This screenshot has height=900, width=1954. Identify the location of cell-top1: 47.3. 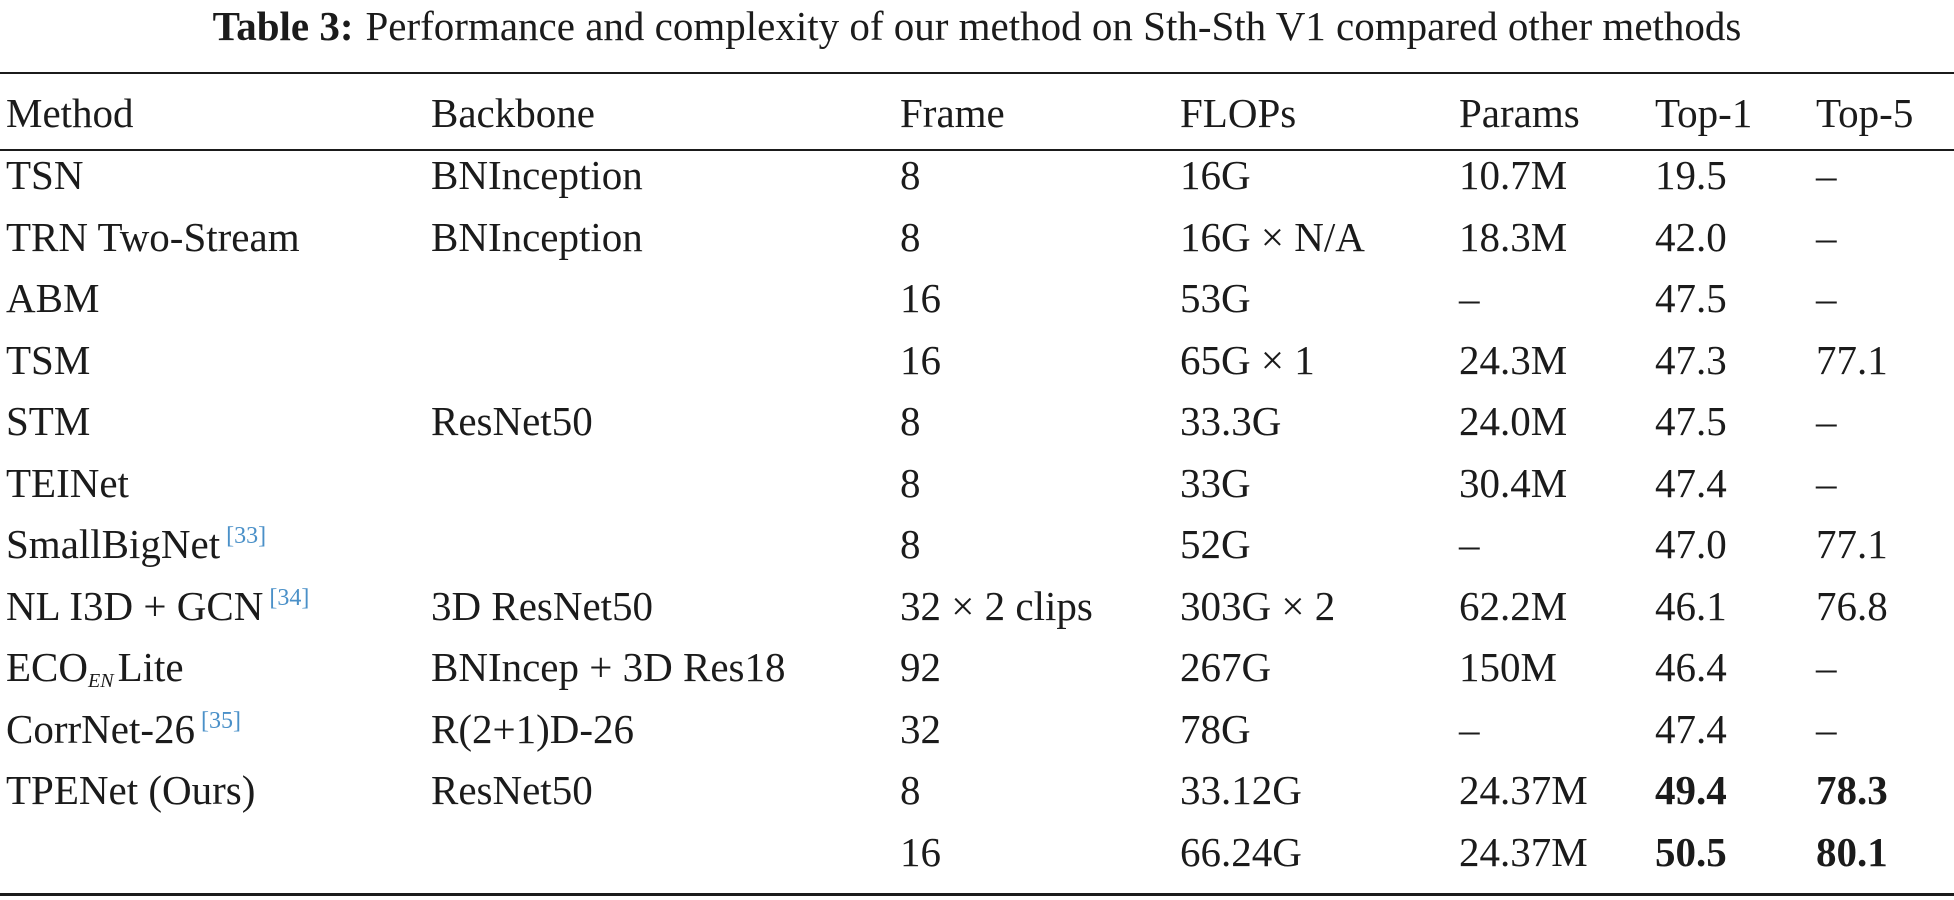
(1691, 360).